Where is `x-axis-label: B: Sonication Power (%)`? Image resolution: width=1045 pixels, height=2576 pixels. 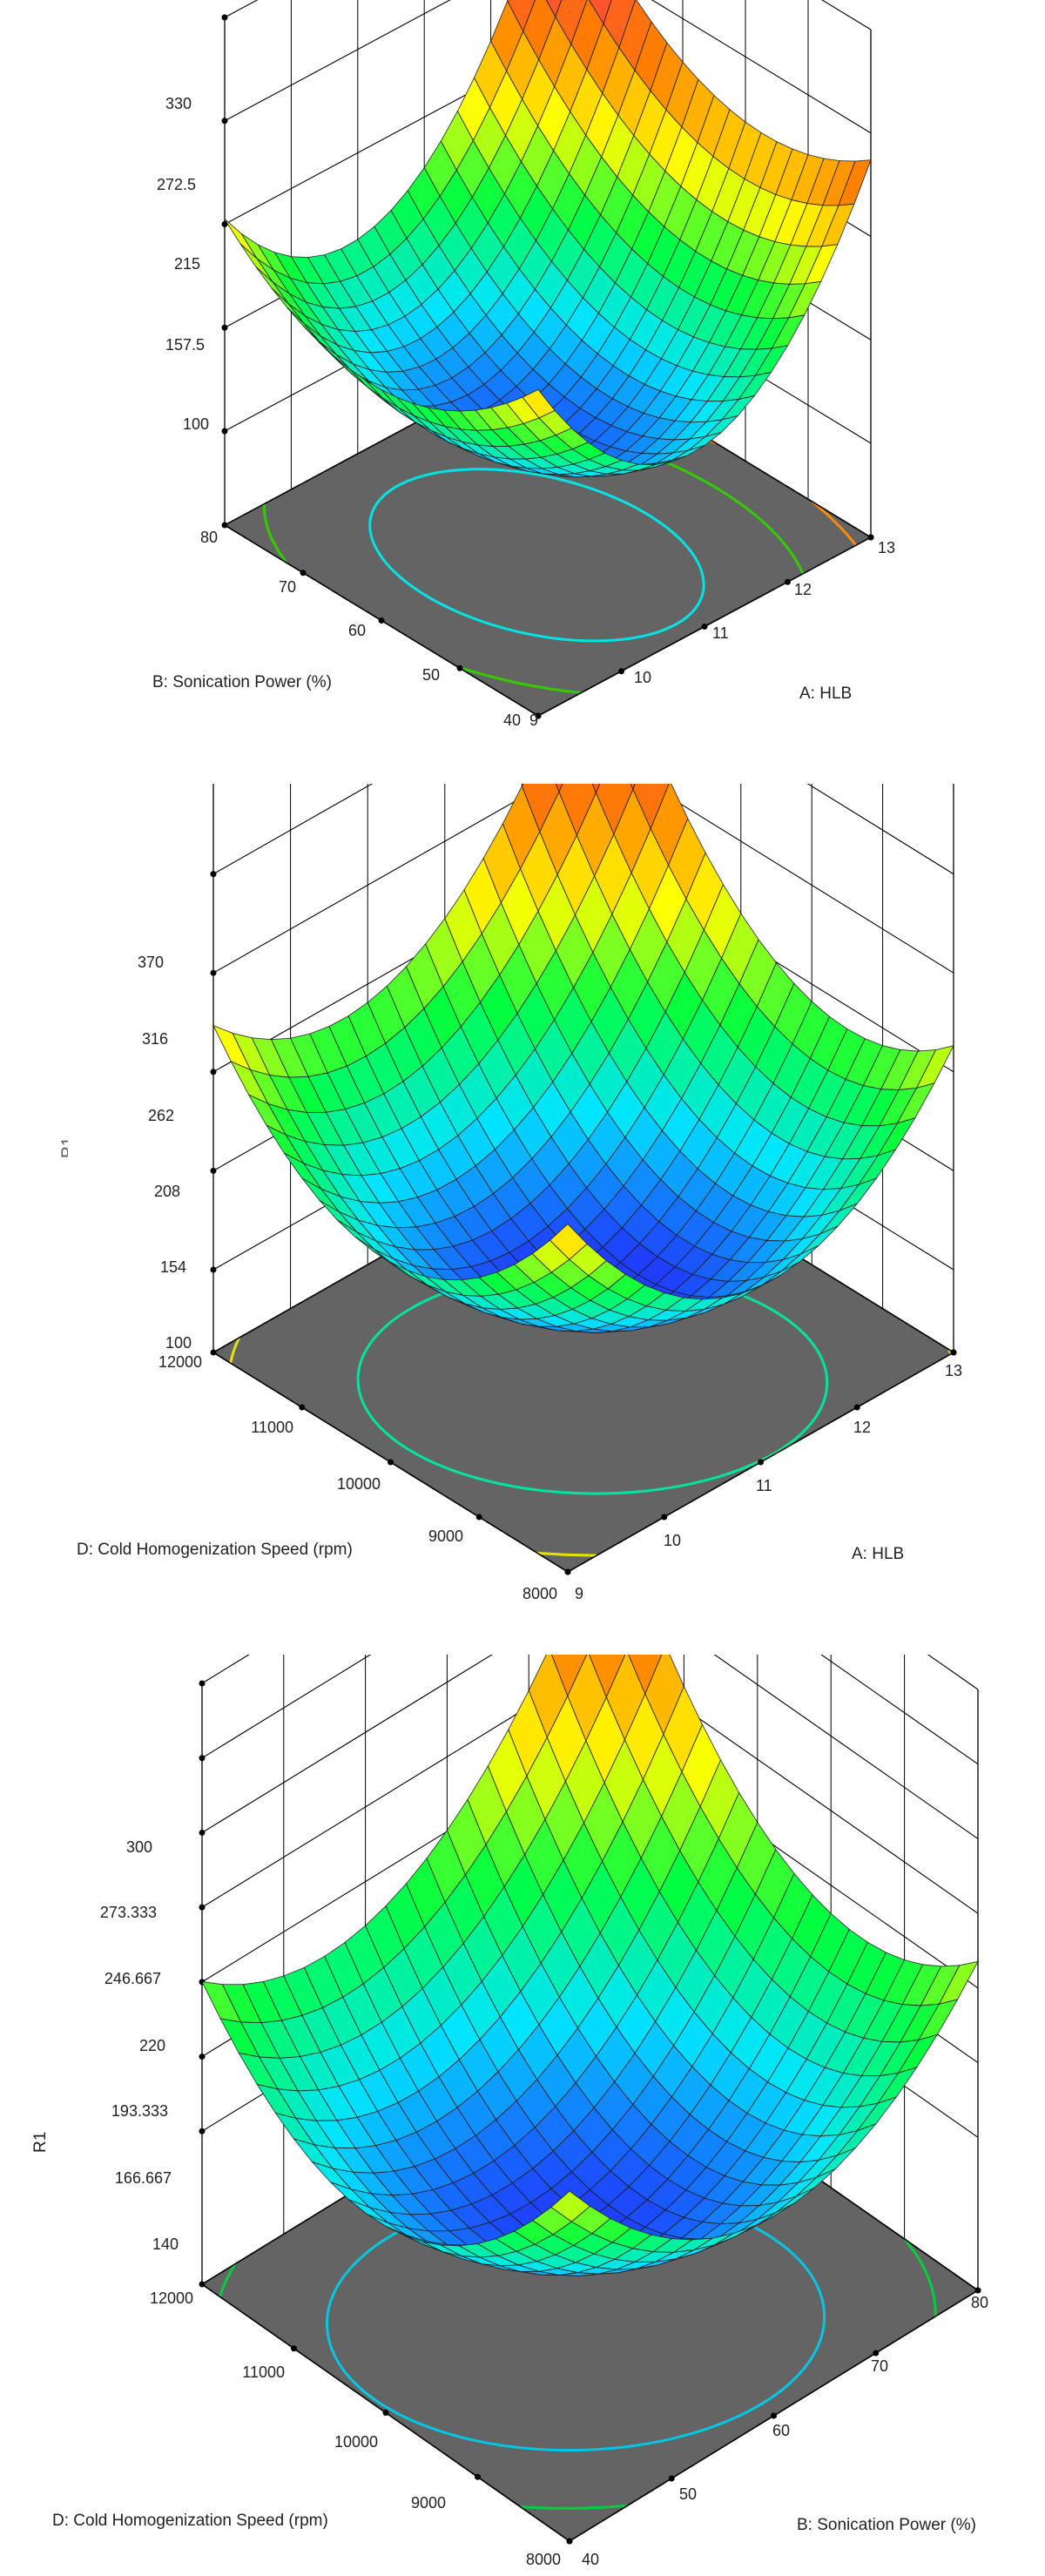
x-axis-label: B: Sonication Power (%) is located at coordinates (886, 2525).